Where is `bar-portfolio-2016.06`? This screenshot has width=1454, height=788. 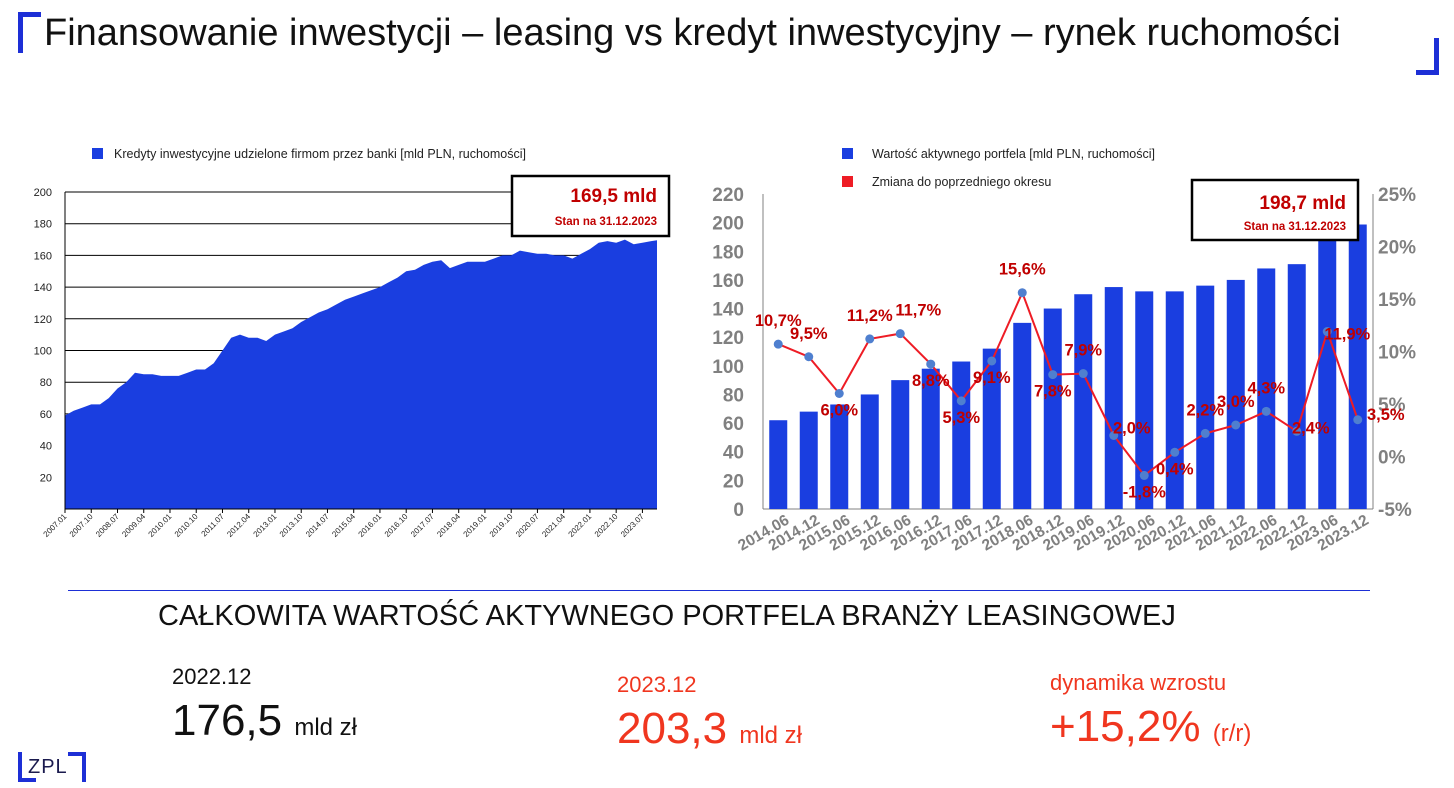
bar-portfolio-2016.06 is located at coordinates (900, 444).